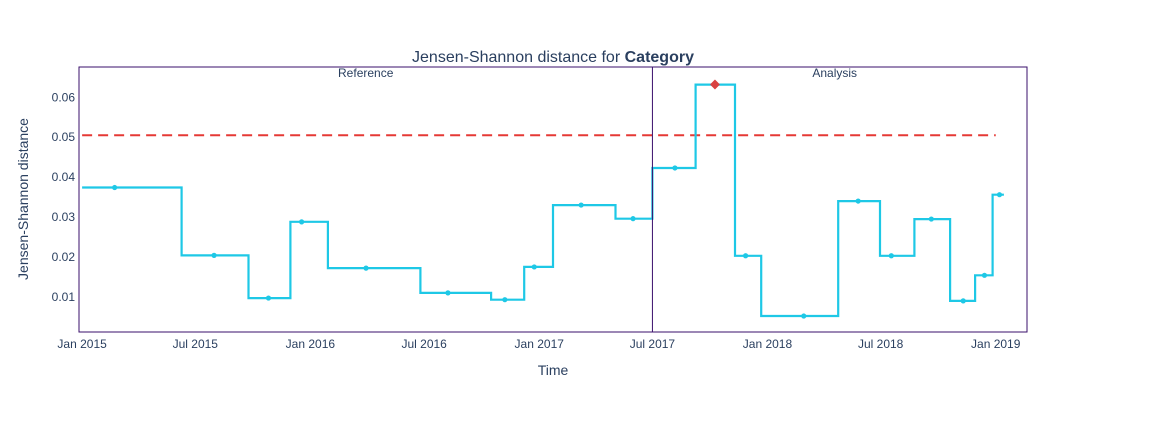 The height and width of the screenshot is (446, 1149). Describe the element at coordinates (64, 297) in the screenshot. I see `y-tick-label: 0.01` at that location.